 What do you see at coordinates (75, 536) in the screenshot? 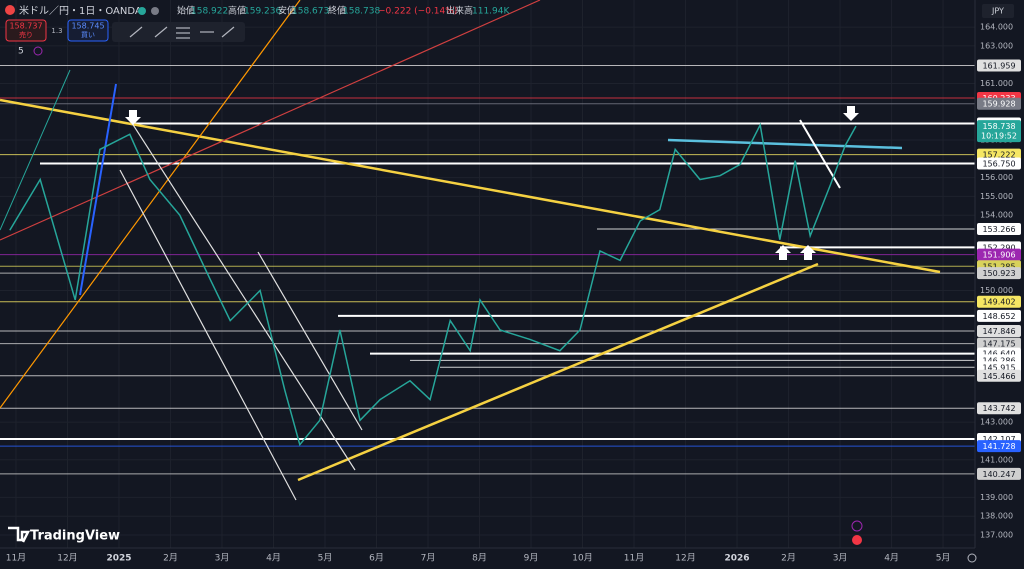
I see `brand: TradingView` at bounding box center [75, 536].